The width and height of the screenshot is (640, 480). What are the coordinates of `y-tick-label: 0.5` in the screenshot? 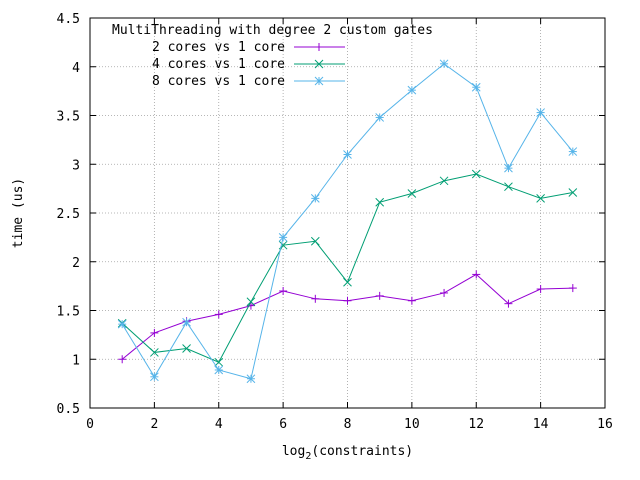 It's located at (68, 409).